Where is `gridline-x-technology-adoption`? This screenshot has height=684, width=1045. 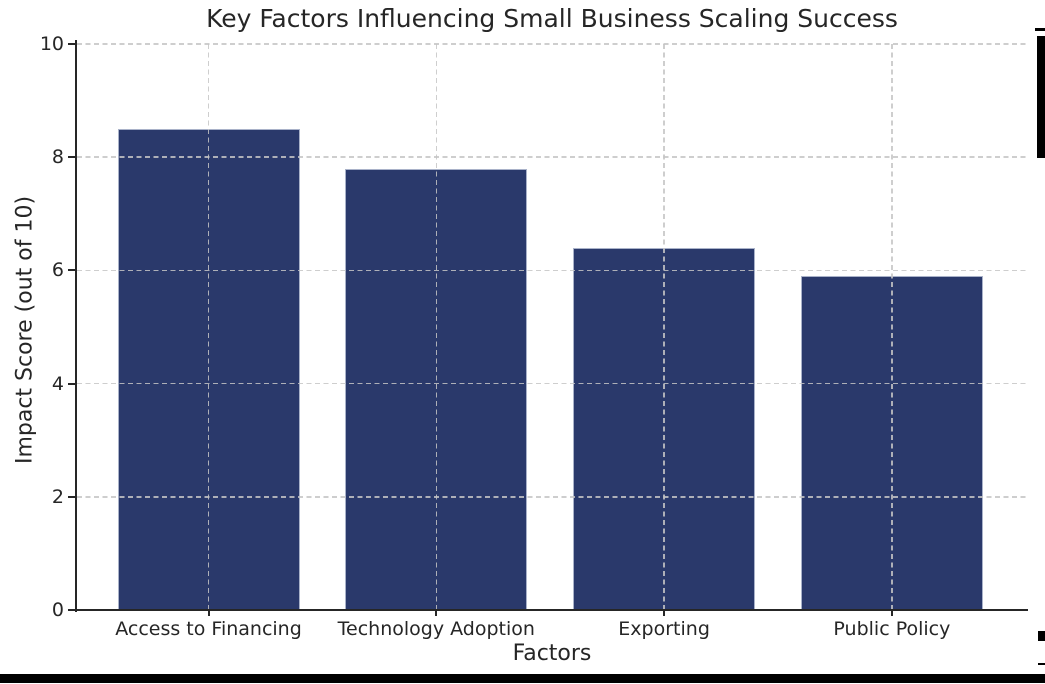
gridline-x-technology-adoption is located at coordinates (436, 327).